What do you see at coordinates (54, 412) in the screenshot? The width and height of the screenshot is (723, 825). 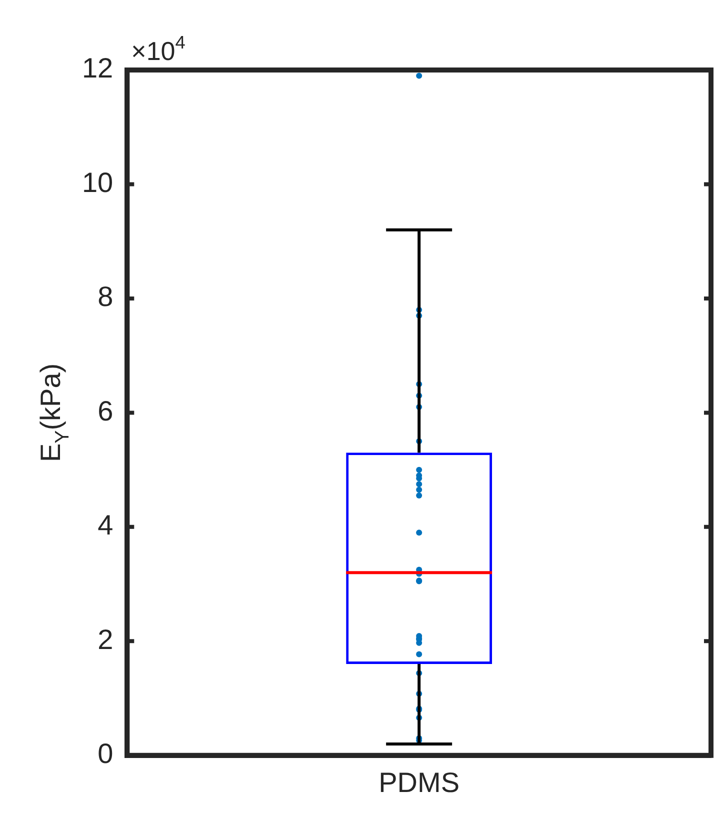 I see `y-axis-title: EY(kPa)` at bounding box center [54, 412].